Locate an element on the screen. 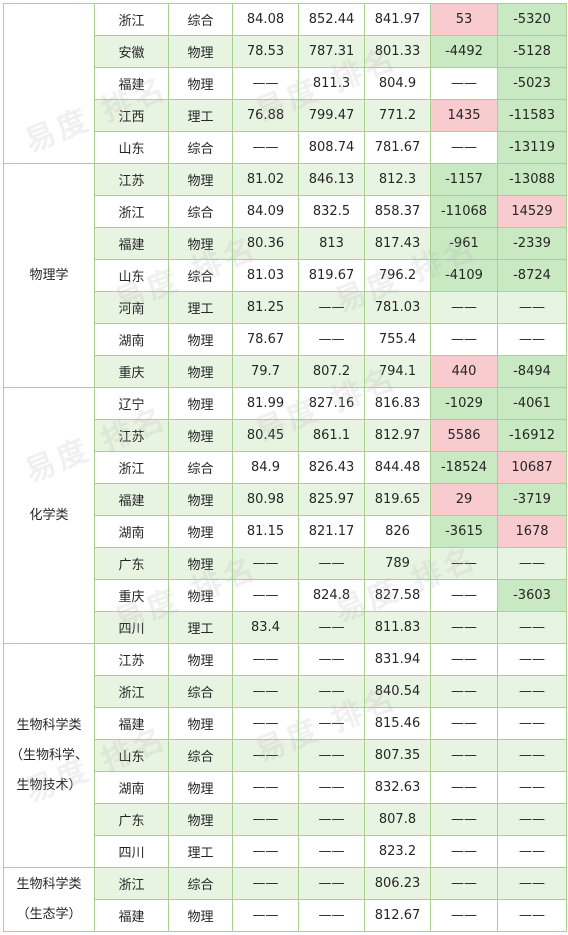  value-2-cell: 781.03 is located at coordinates (397, 307).